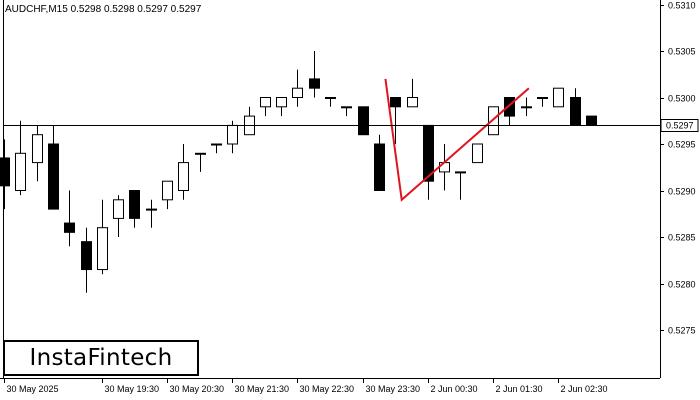 This screenshot has height=400, width=700. Describe the element at coordinates (682, 99) in the screenshot. I see `y-tick-label: 0.5300` at that location.